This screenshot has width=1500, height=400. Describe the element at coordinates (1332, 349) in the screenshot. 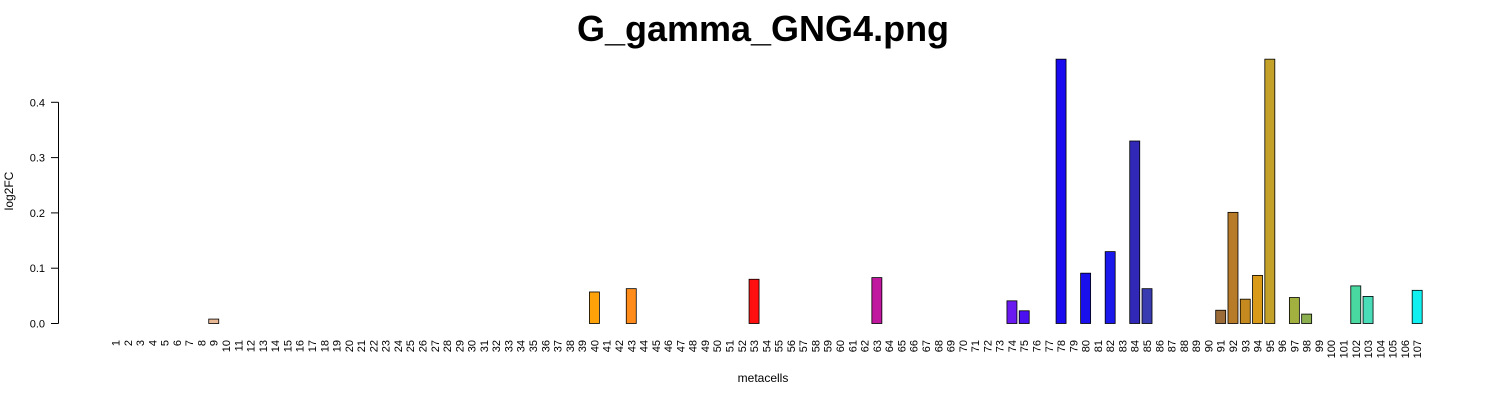

I see `x-tick-label: 100` at that location.